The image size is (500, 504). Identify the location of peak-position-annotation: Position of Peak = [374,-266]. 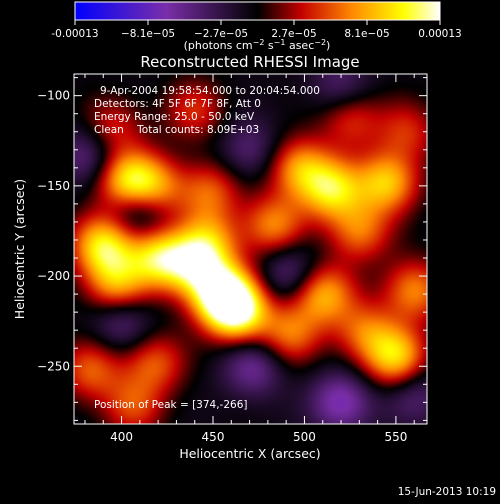
(171, 405).